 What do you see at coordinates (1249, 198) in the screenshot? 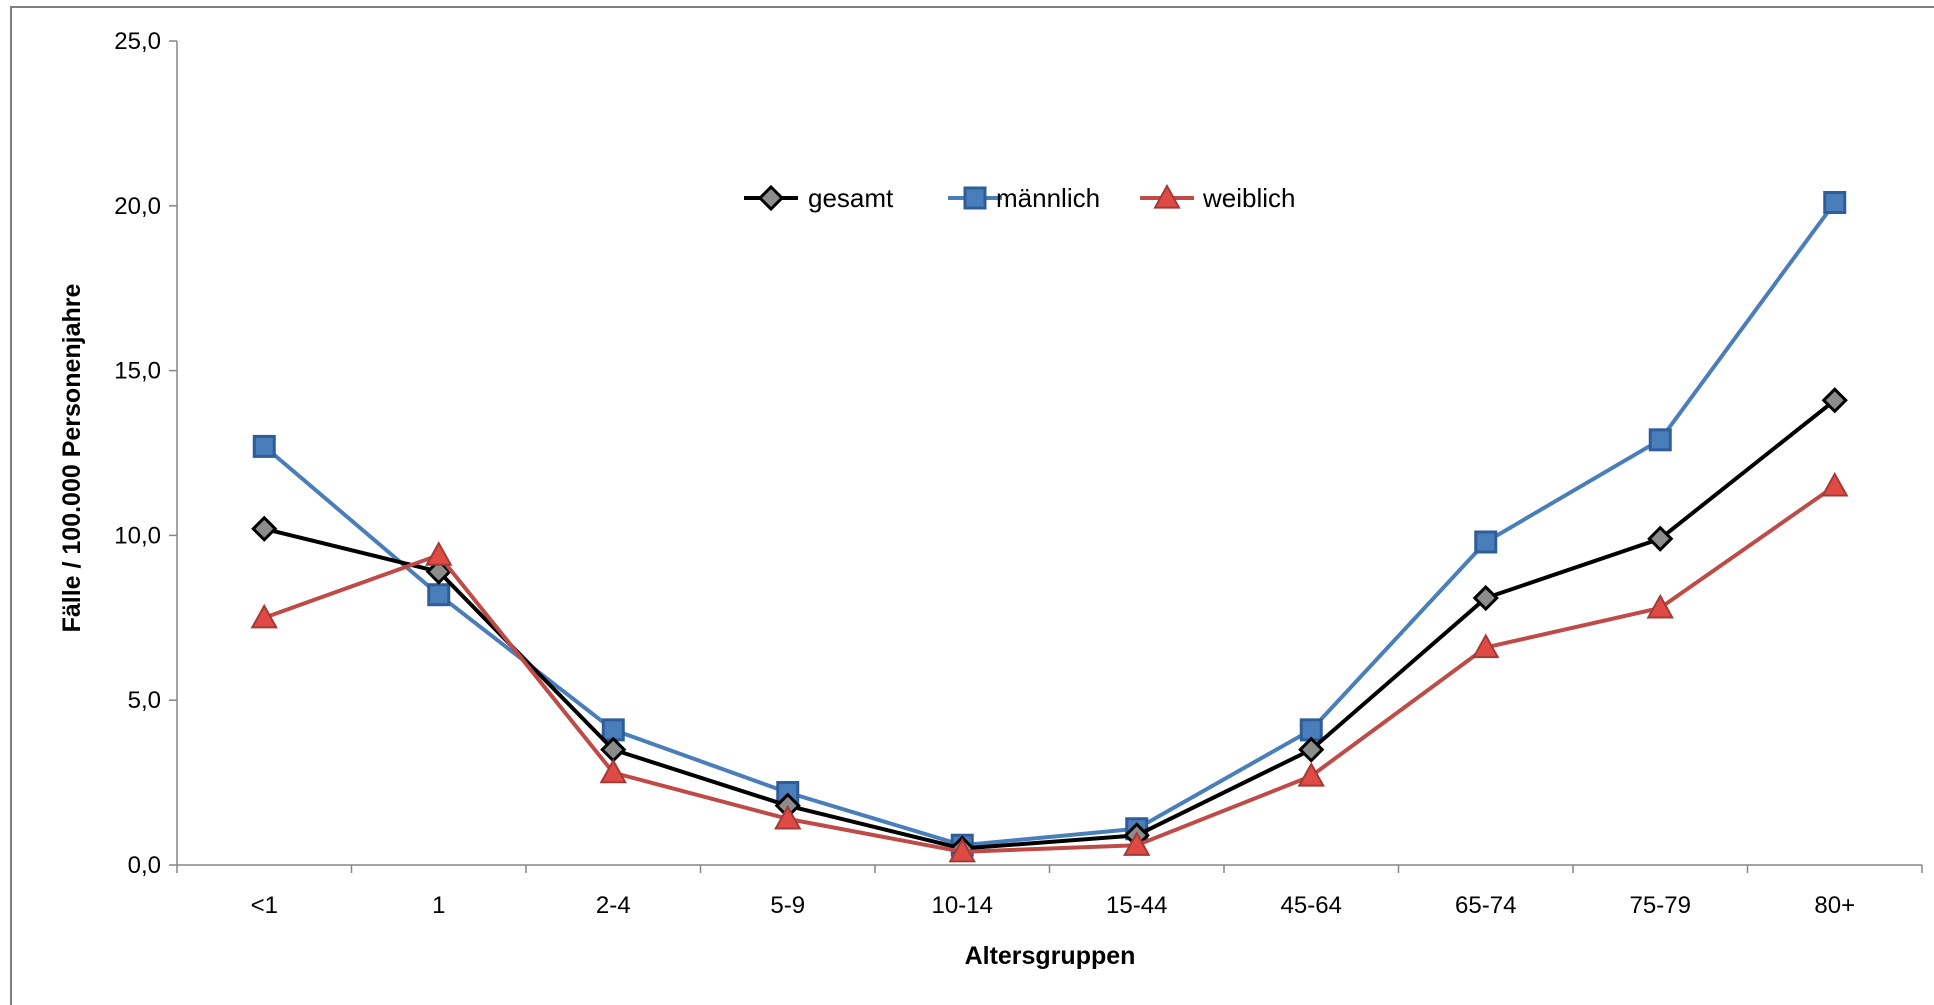
I see `legend-label: weiblich` at bounding box center [1249, 198].